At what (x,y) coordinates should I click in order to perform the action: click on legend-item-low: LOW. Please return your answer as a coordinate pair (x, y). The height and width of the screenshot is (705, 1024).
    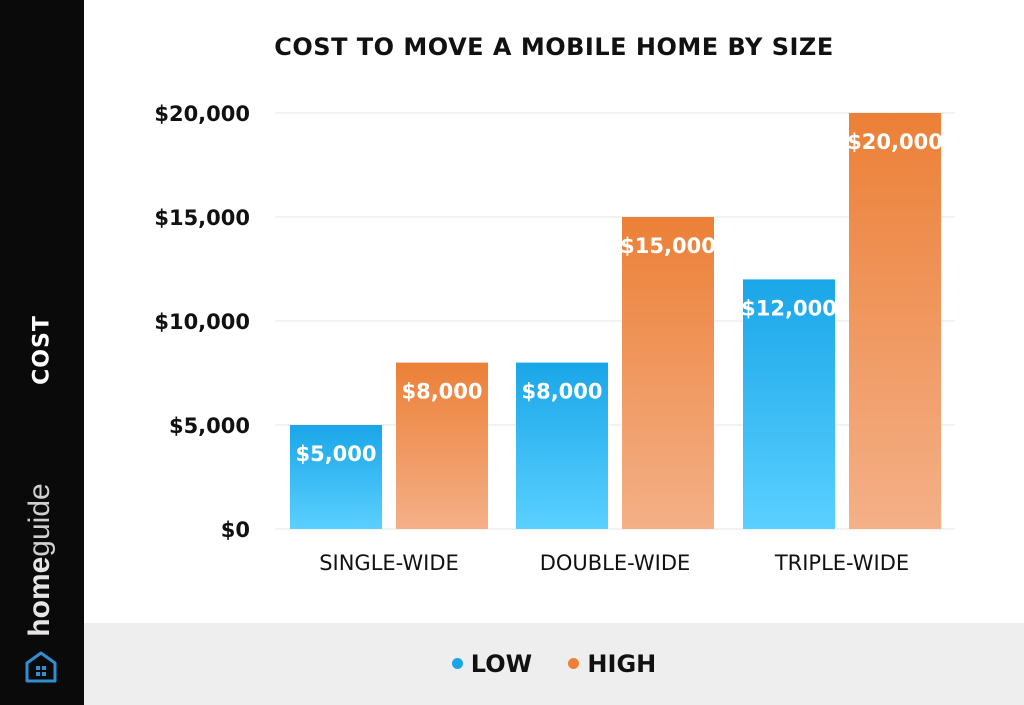
    Looking at the image, I should click on (492, 664).